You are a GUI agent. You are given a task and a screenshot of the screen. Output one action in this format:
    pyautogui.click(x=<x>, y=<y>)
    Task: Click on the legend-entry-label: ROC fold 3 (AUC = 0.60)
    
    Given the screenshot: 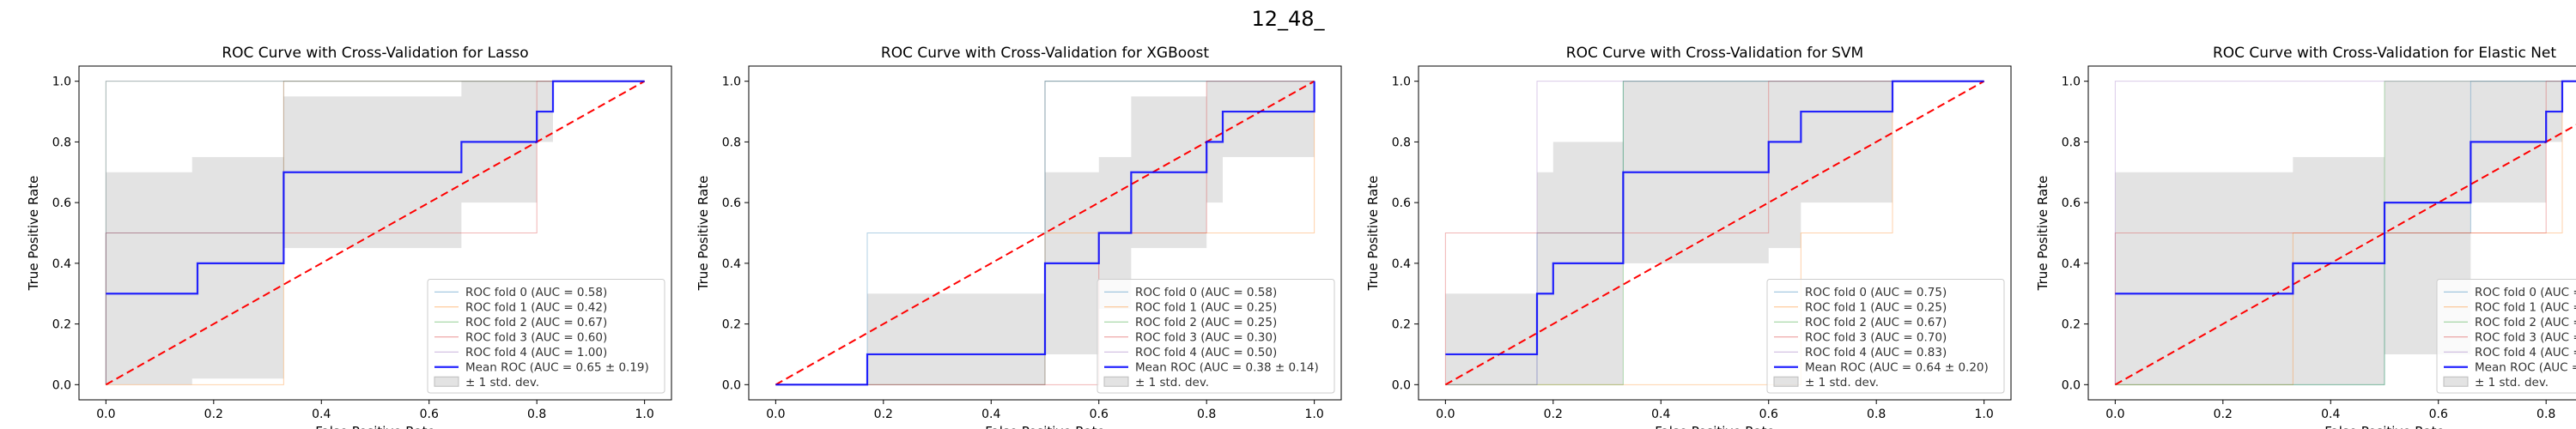 What is the action you would take?
    pyautogui.click(x=536, y=337)
    